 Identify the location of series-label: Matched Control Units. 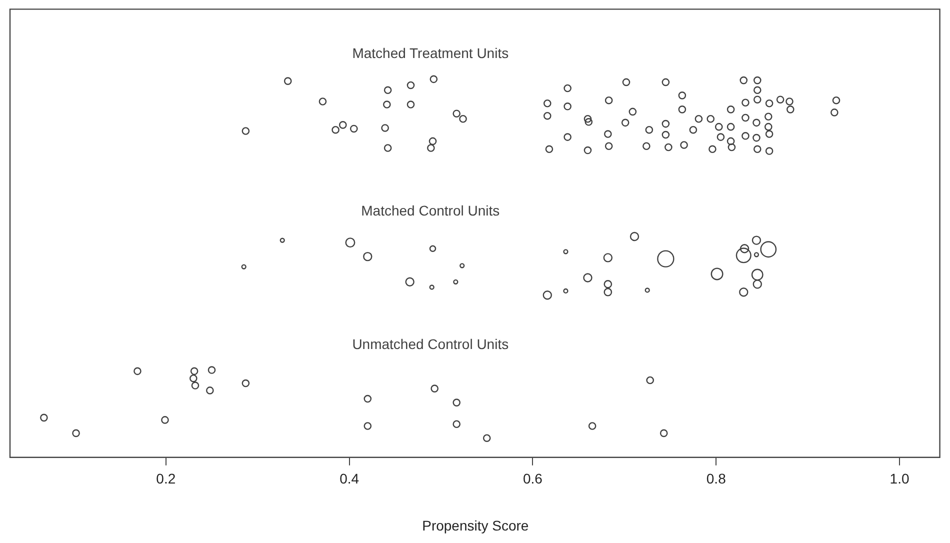
(430, 210).